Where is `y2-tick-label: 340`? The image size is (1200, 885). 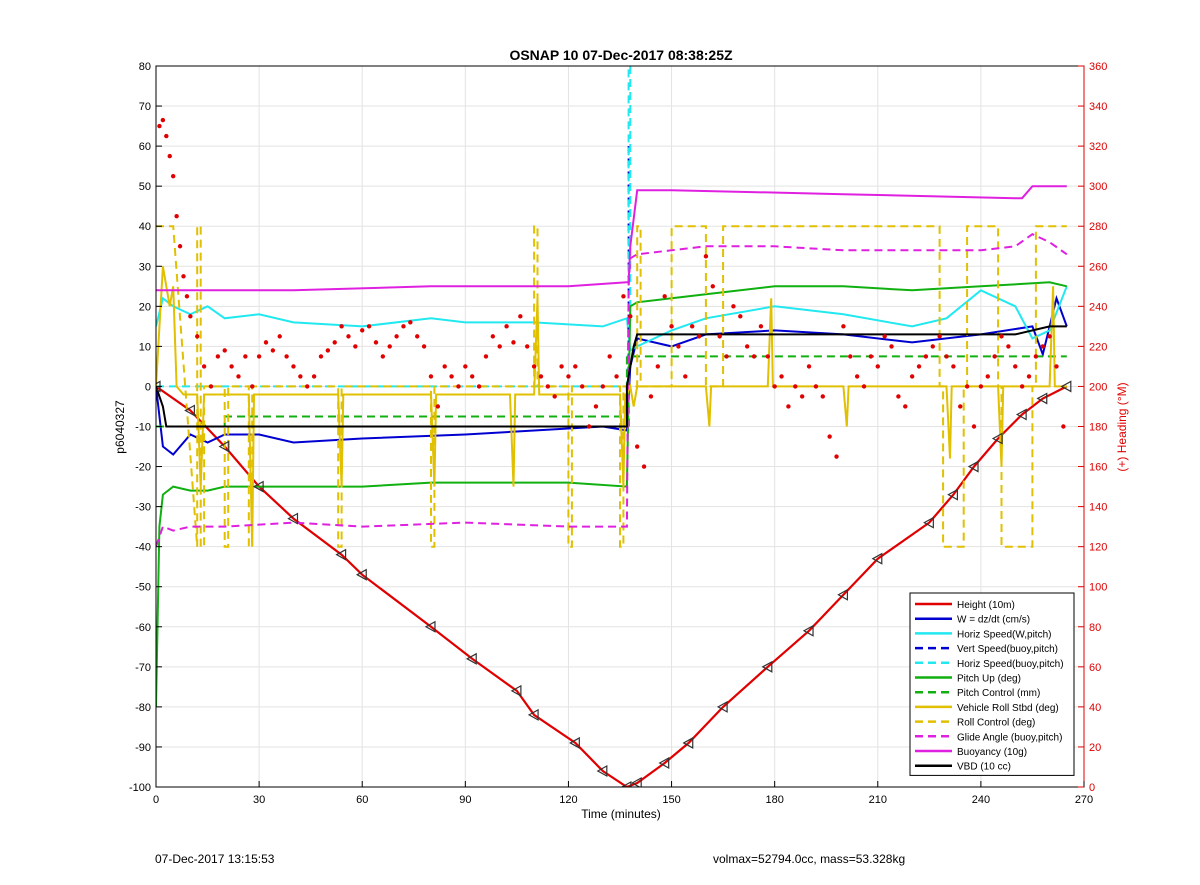
y2-tick-label: 340 is located at coordinates (1098, 107).